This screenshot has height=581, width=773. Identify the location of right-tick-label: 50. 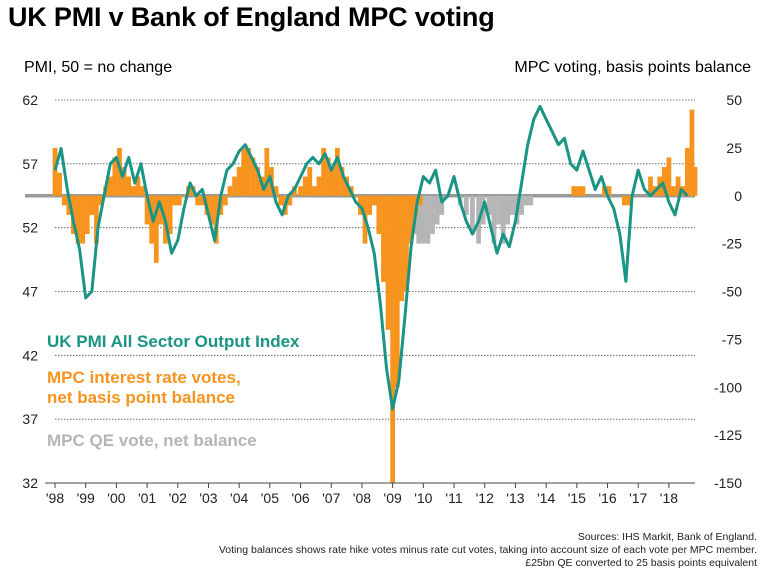
(734, 100).